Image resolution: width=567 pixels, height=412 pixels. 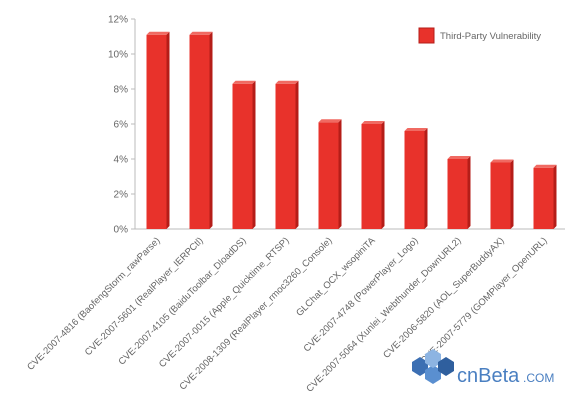 I want to click on y-tick-label: 10%, so click(x=118, y=55).